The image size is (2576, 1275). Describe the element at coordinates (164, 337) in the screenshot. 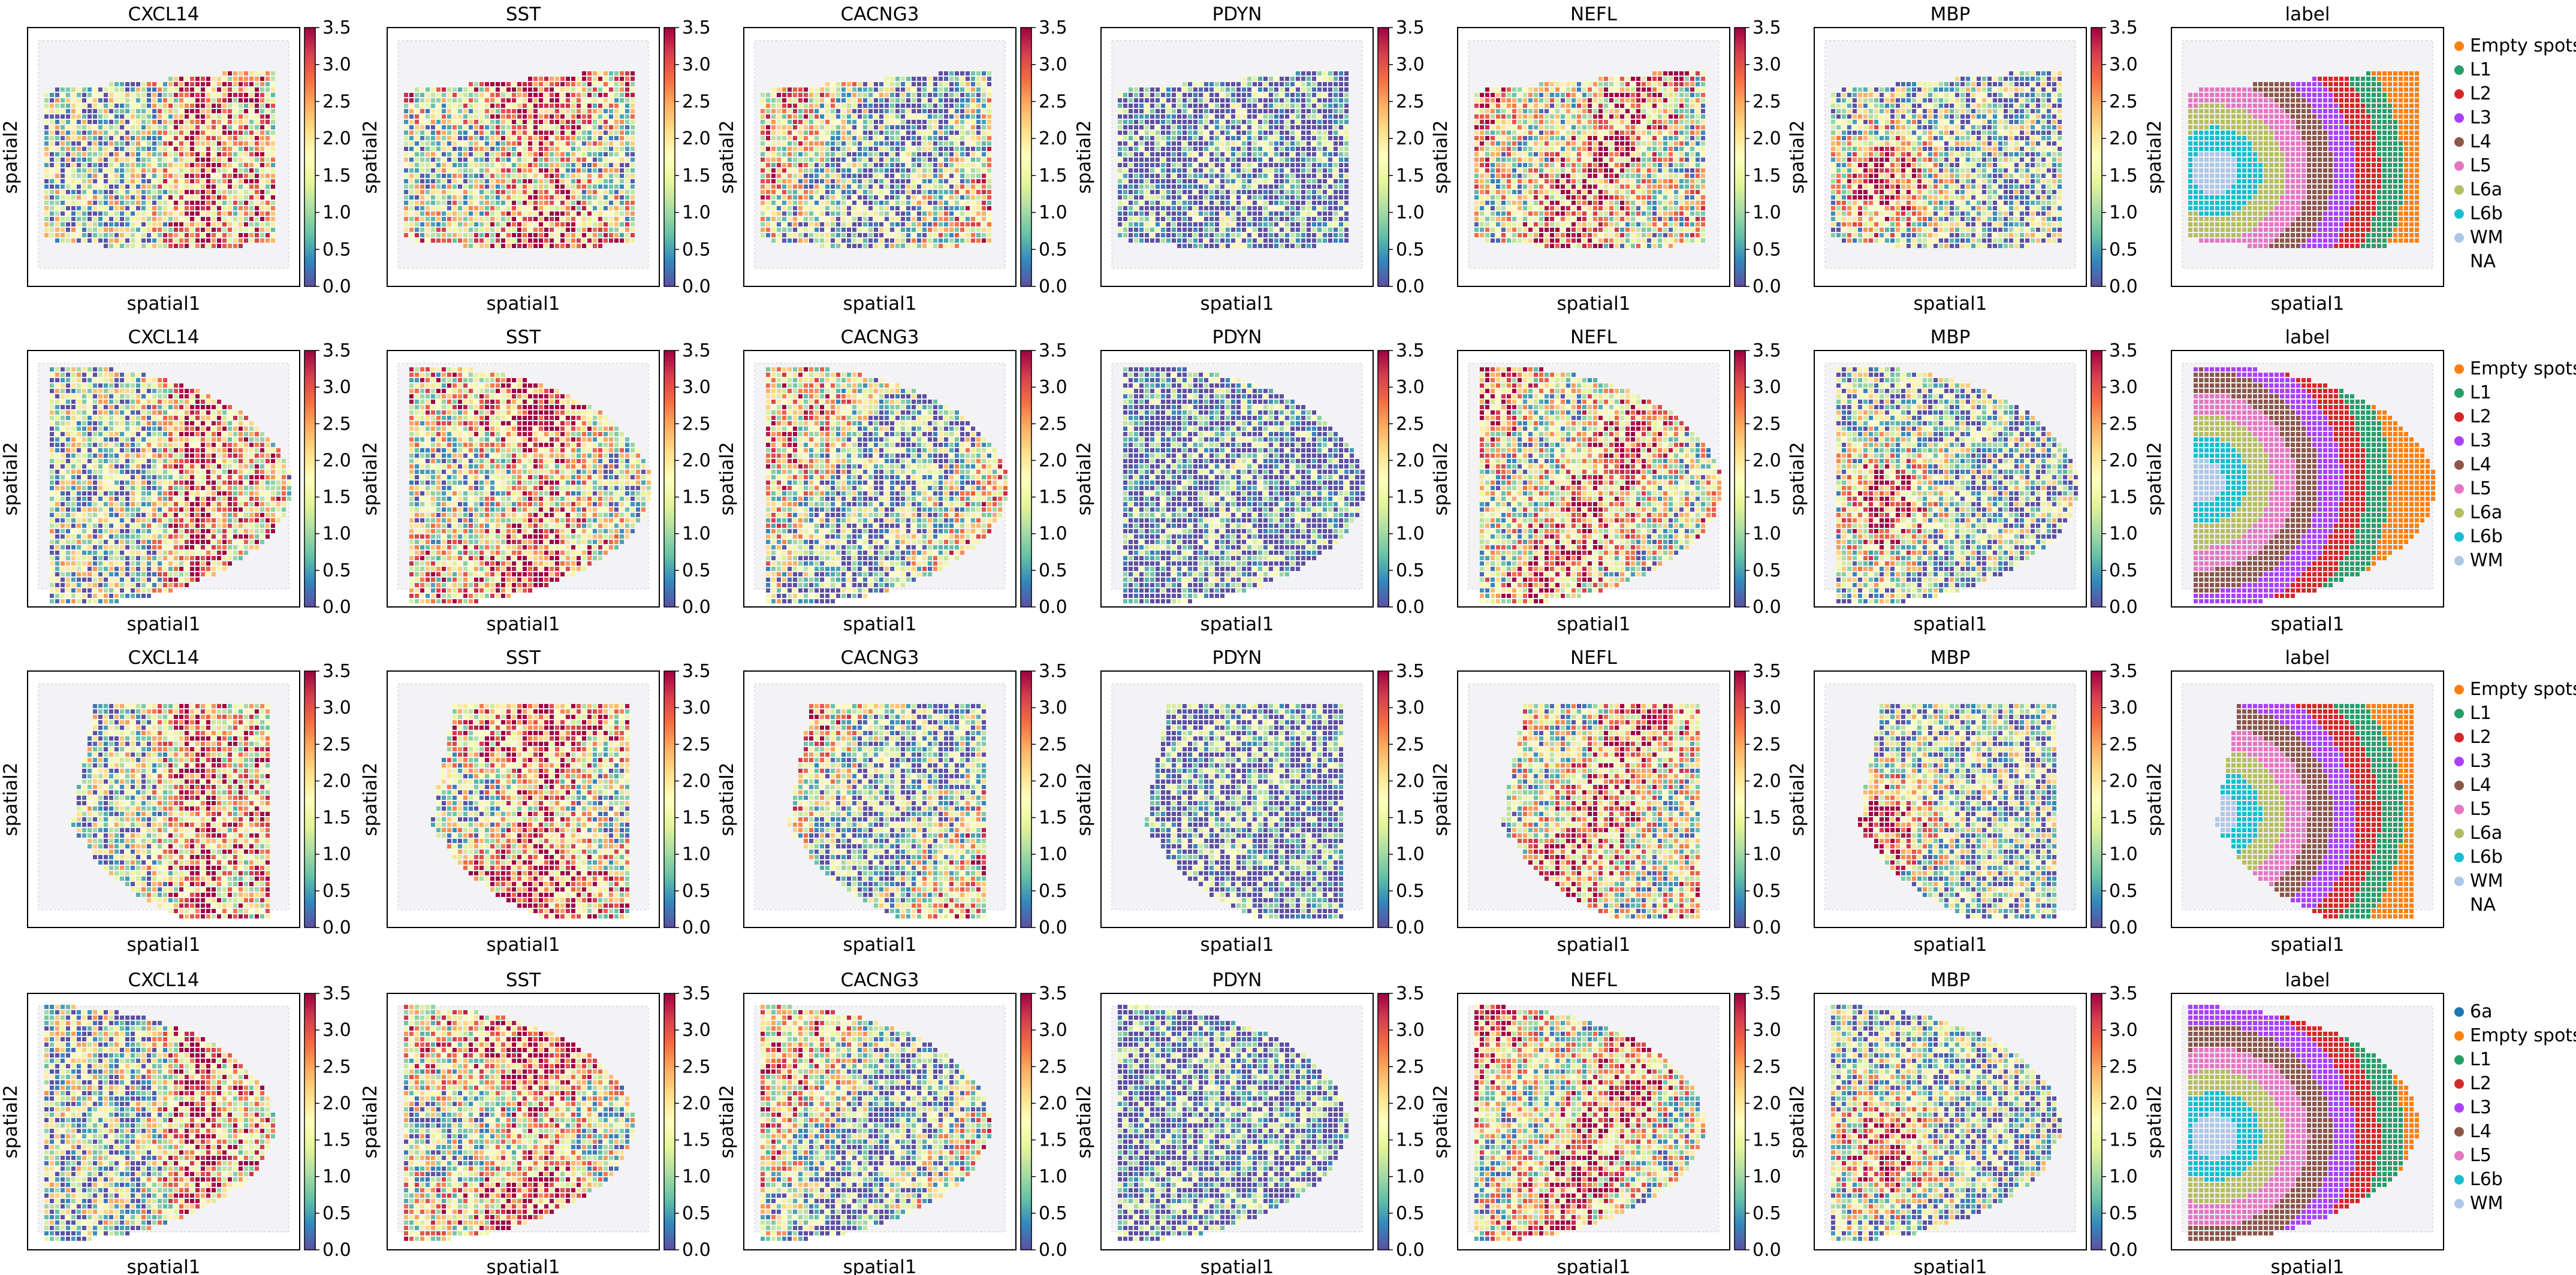

I see `panel-title: CXCL14` at that location.